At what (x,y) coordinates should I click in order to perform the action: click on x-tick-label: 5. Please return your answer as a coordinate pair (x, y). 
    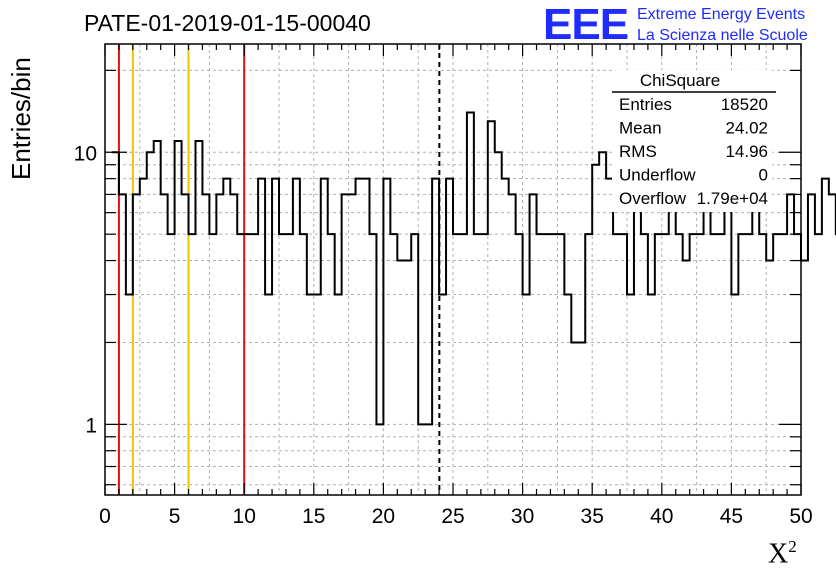
    Looking at the image, I should click on (175, 516).